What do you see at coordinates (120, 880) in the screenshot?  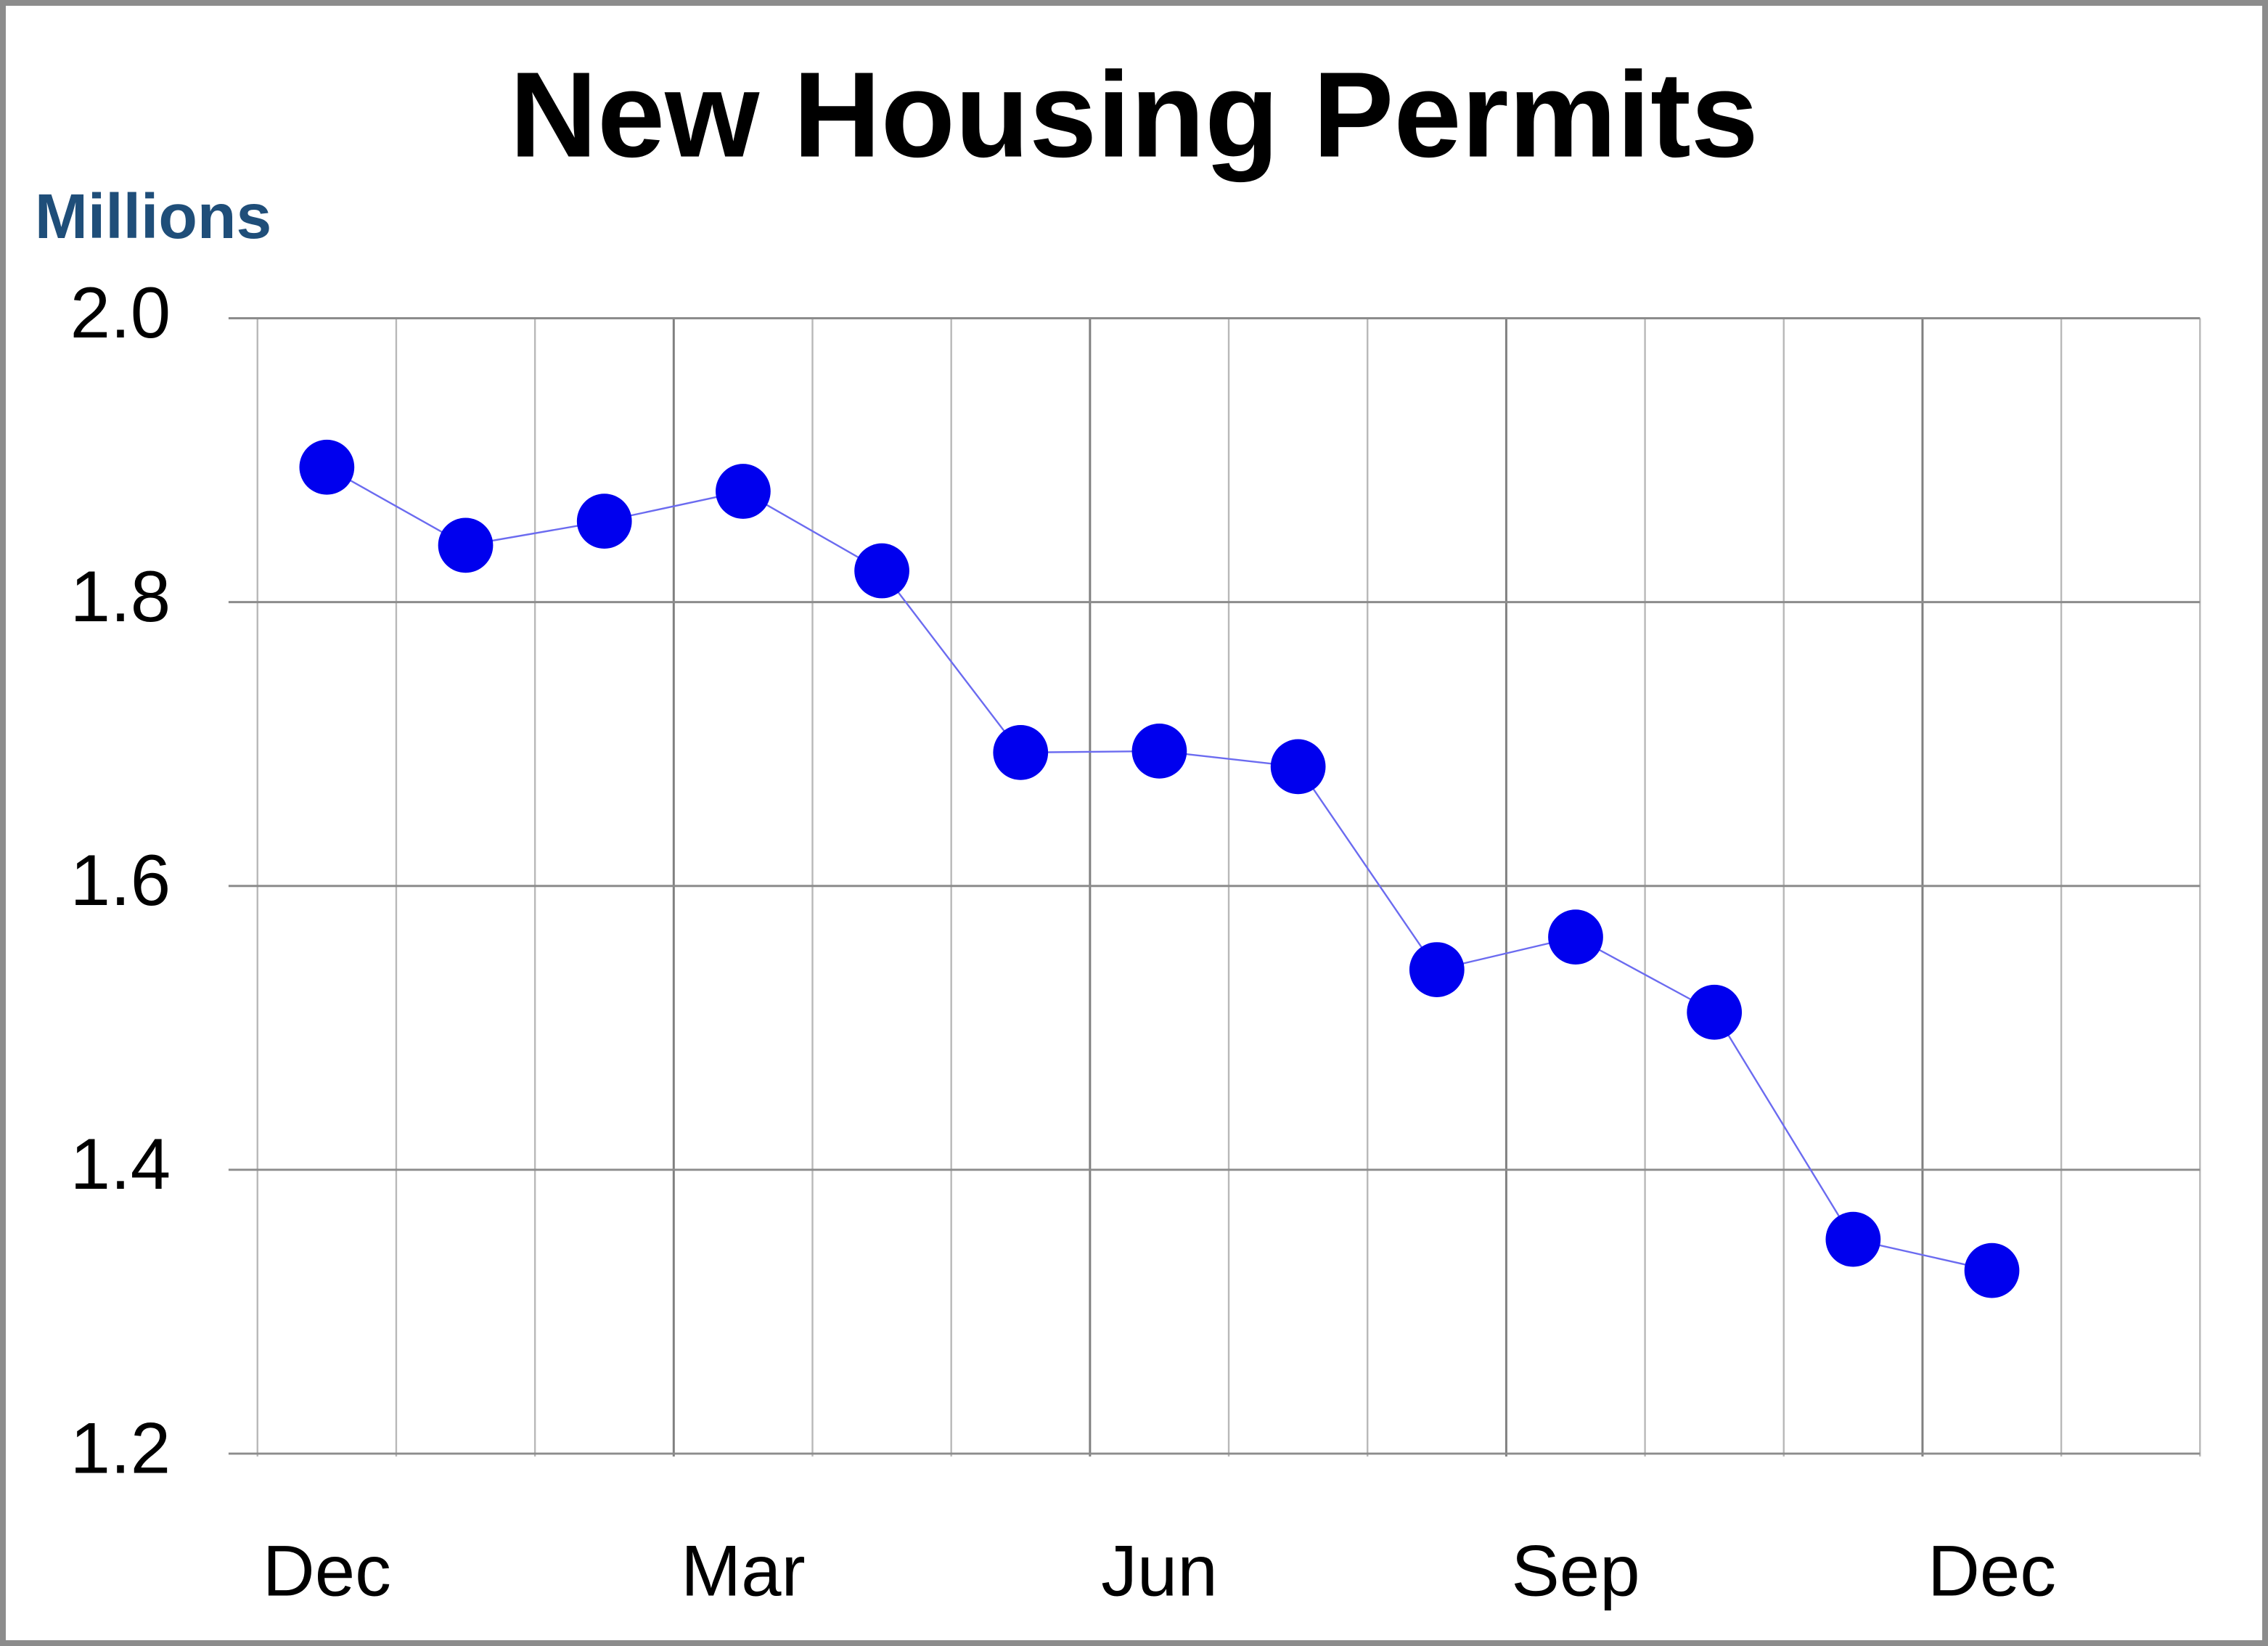 I see `y-tick-label: 1.6` at bounding box center [120, 880].